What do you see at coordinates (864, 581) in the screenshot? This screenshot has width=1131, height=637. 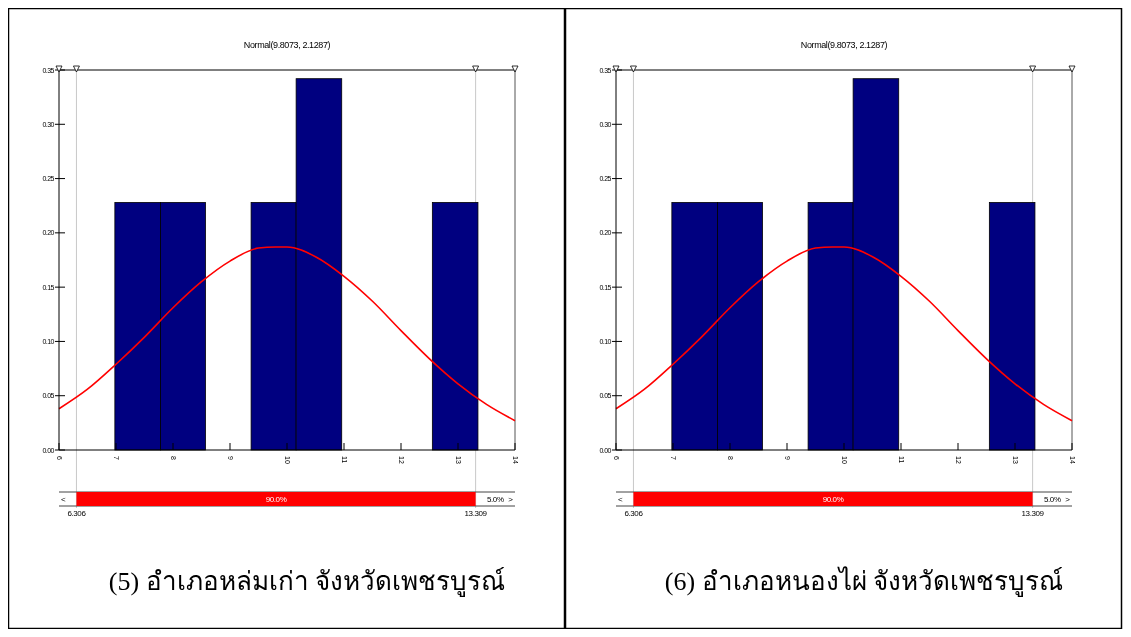 I see `text: (6) อำเภอหนองไผ่ จังหวัดเพชรบูรณ์` at bounding box center [864, 581].